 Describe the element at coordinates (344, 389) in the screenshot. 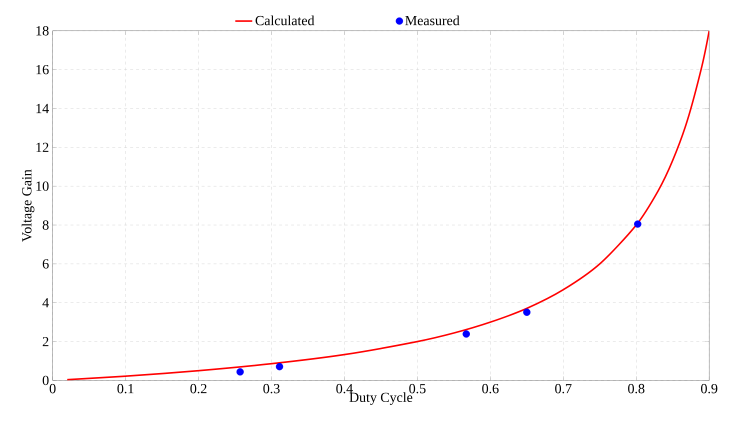

I see `x-tick-label: 0.4` at that location.